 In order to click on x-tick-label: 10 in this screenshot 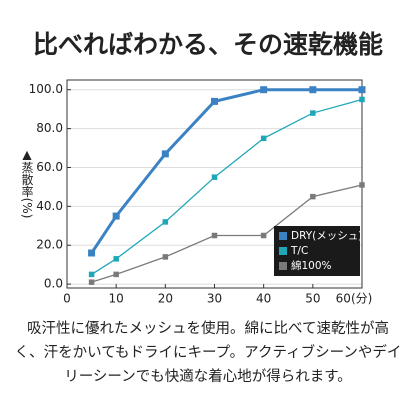, I will do `click(116, 299)`.